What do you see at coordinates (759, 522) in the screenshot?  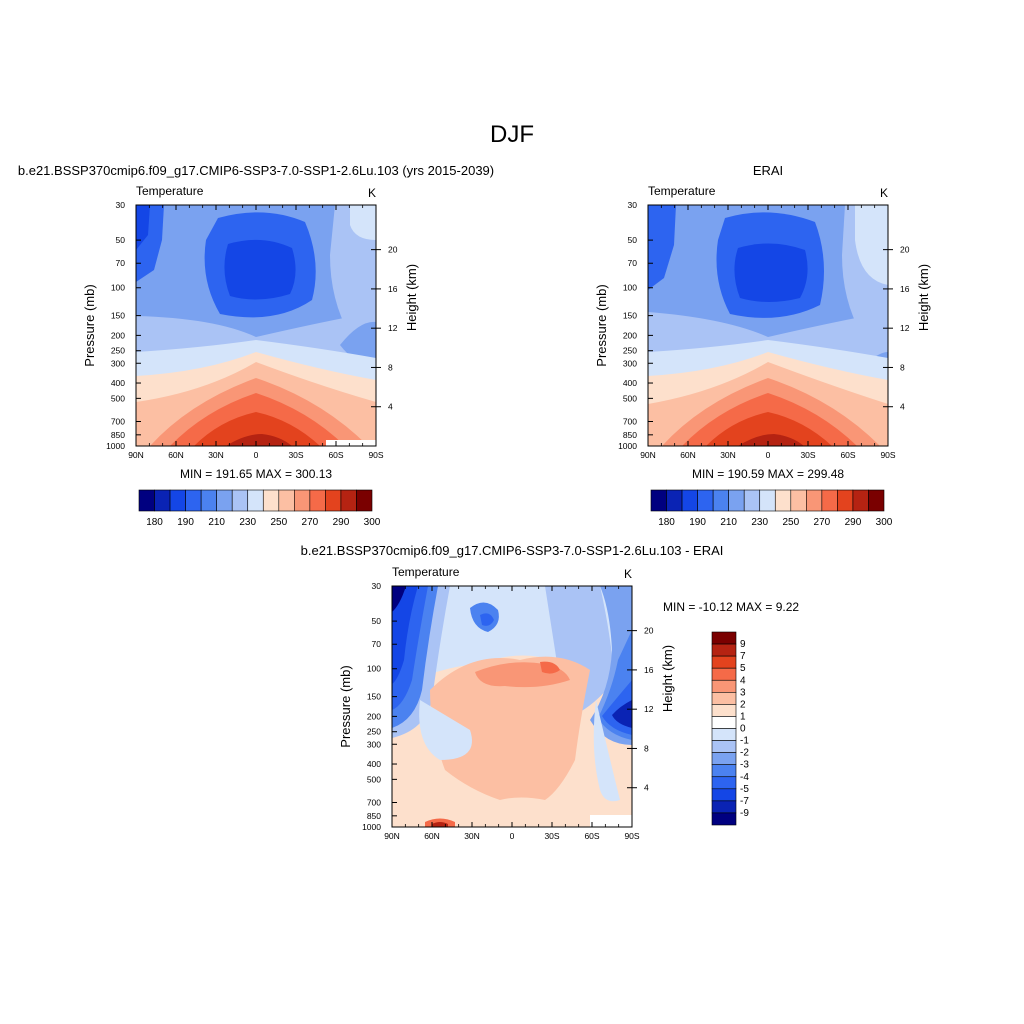 I see `colorbar-label: 230` at bounding box center [759, 522].